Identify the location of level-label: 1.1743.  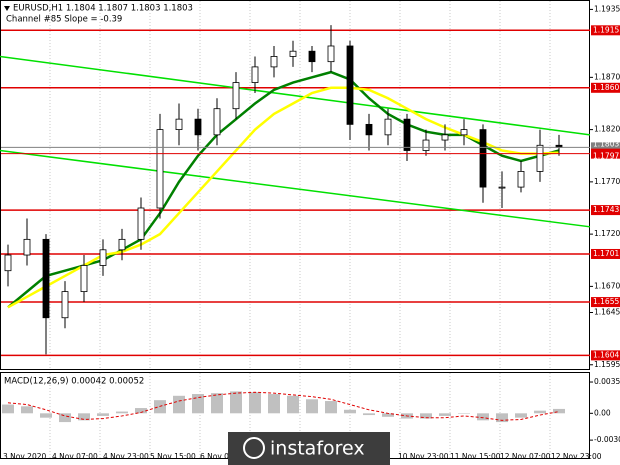
(606, 209).